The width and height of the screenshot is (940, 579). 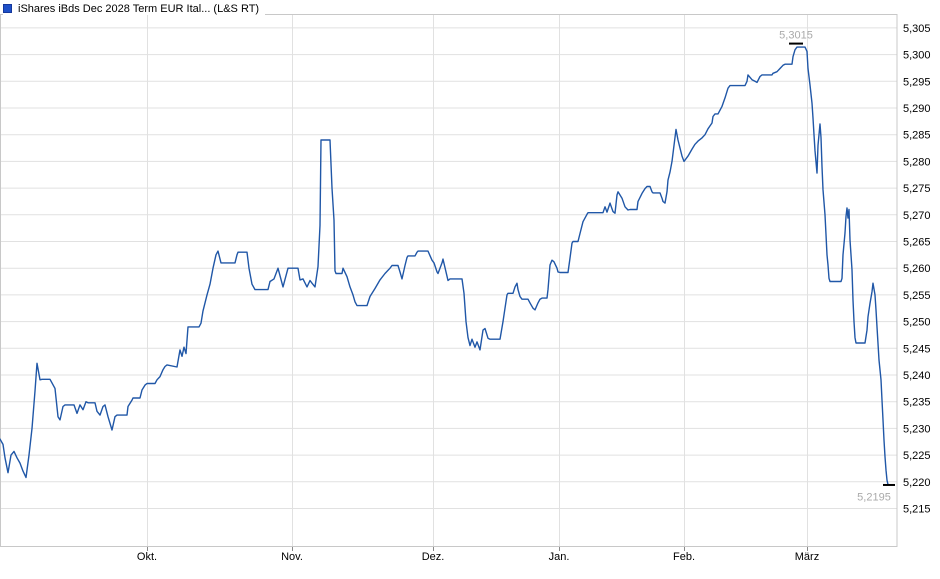 I want to click on y-tick-label: 5,270, so click(x=917, y=216).